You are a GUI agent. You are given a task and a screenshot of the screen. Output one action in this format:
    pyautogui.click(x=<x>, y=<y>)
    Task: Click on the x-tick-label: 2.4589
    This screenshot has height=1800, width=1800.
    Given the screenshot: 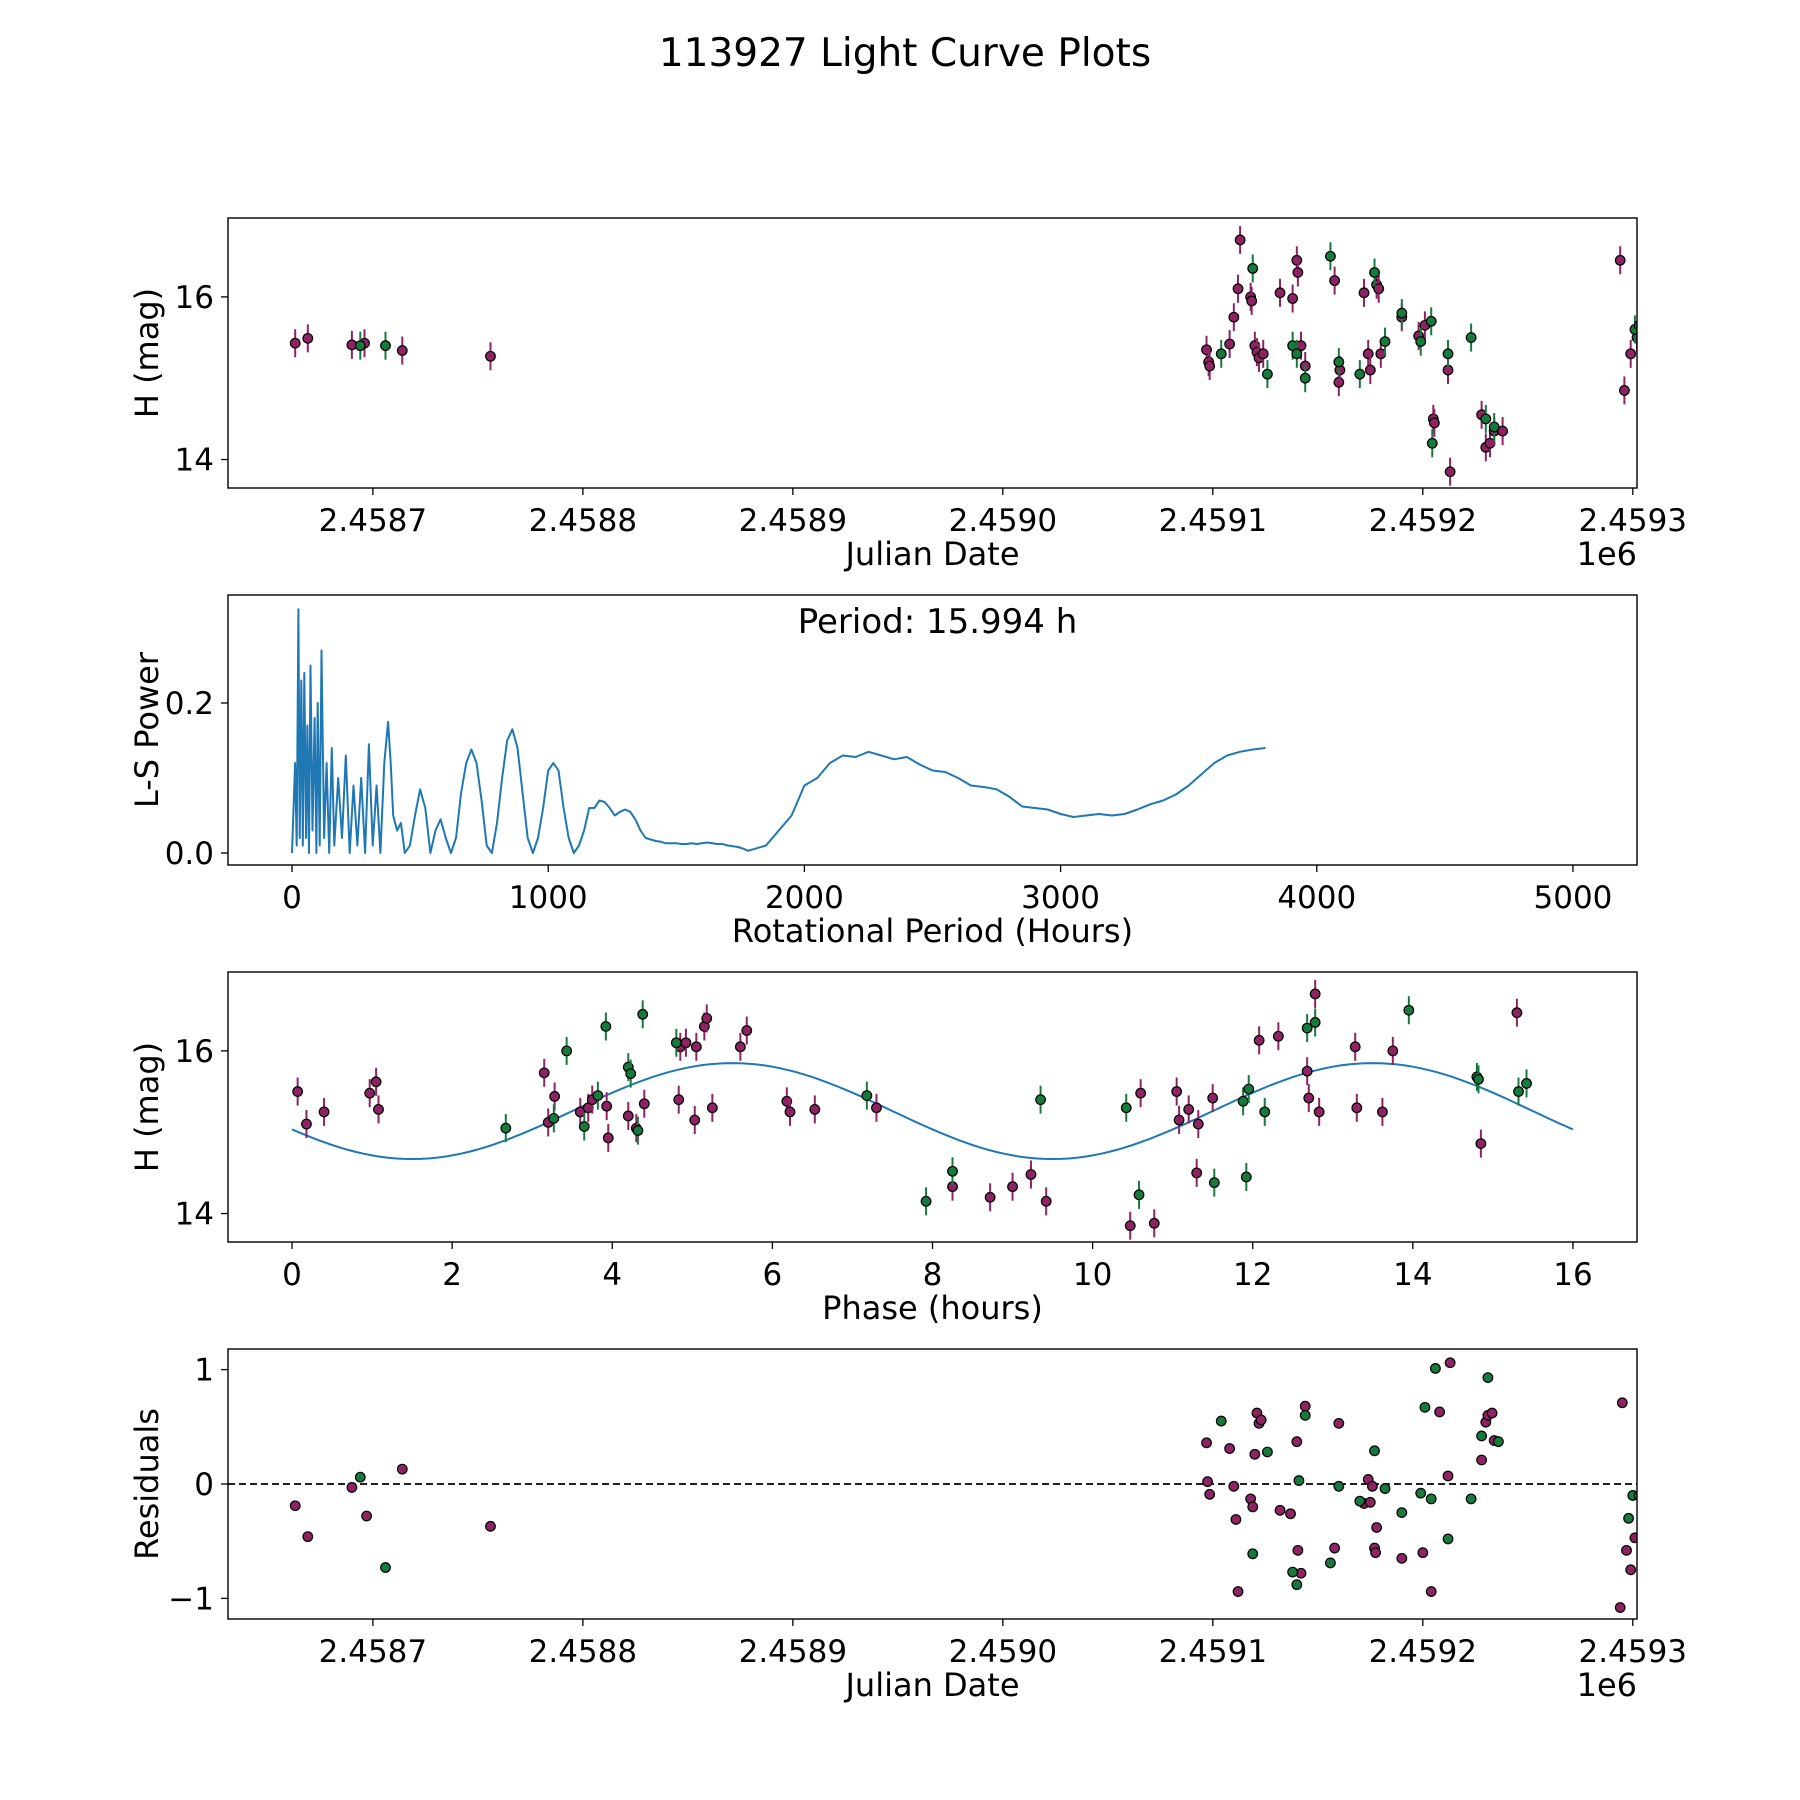 What is the action you would take?
    pyautogui.click(x=793, y=1652)
    